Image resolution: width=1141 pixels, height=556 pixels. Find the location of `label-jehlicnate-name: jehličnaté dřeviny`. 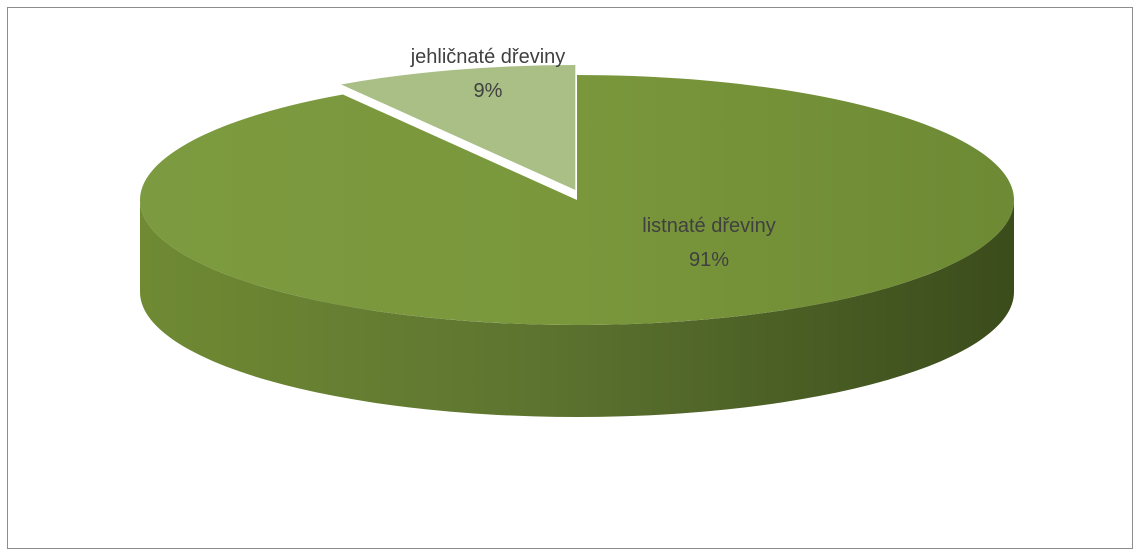

label-jehlicnate-name: jehličnaté dřeviny is located at coordinates (488, 57).